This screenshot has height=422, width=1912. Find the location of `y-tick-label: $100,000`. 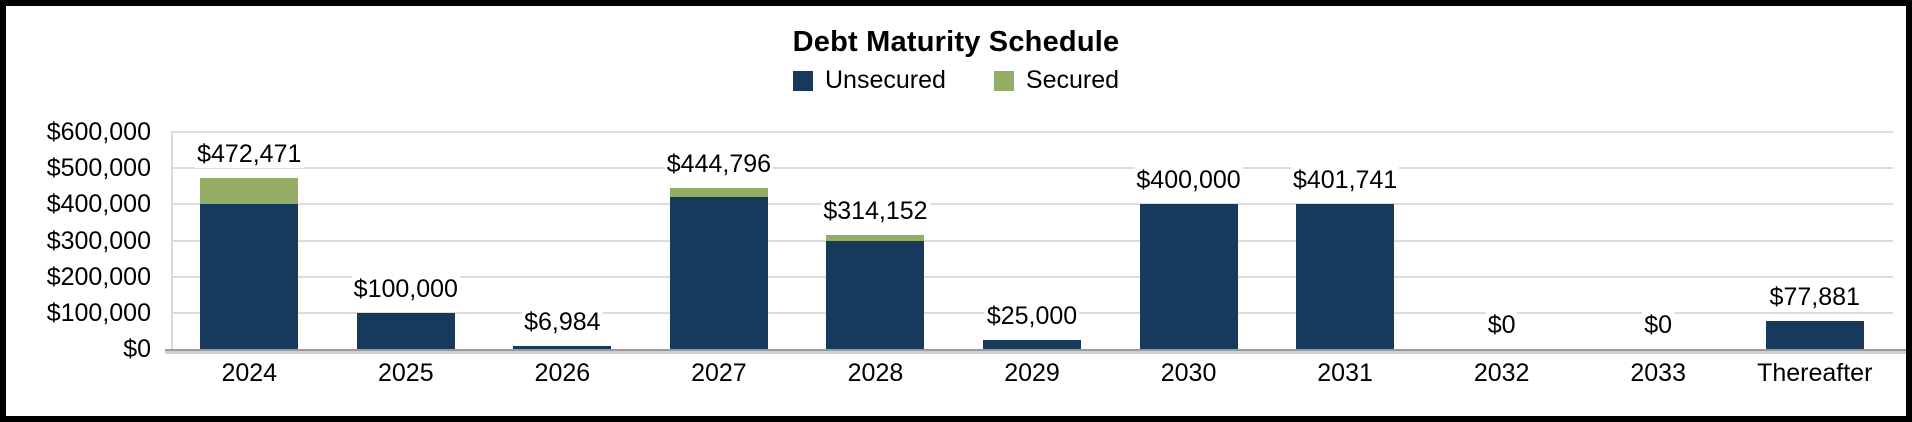

y-tick-label: $100,000 is located at coordinates (98, 312).